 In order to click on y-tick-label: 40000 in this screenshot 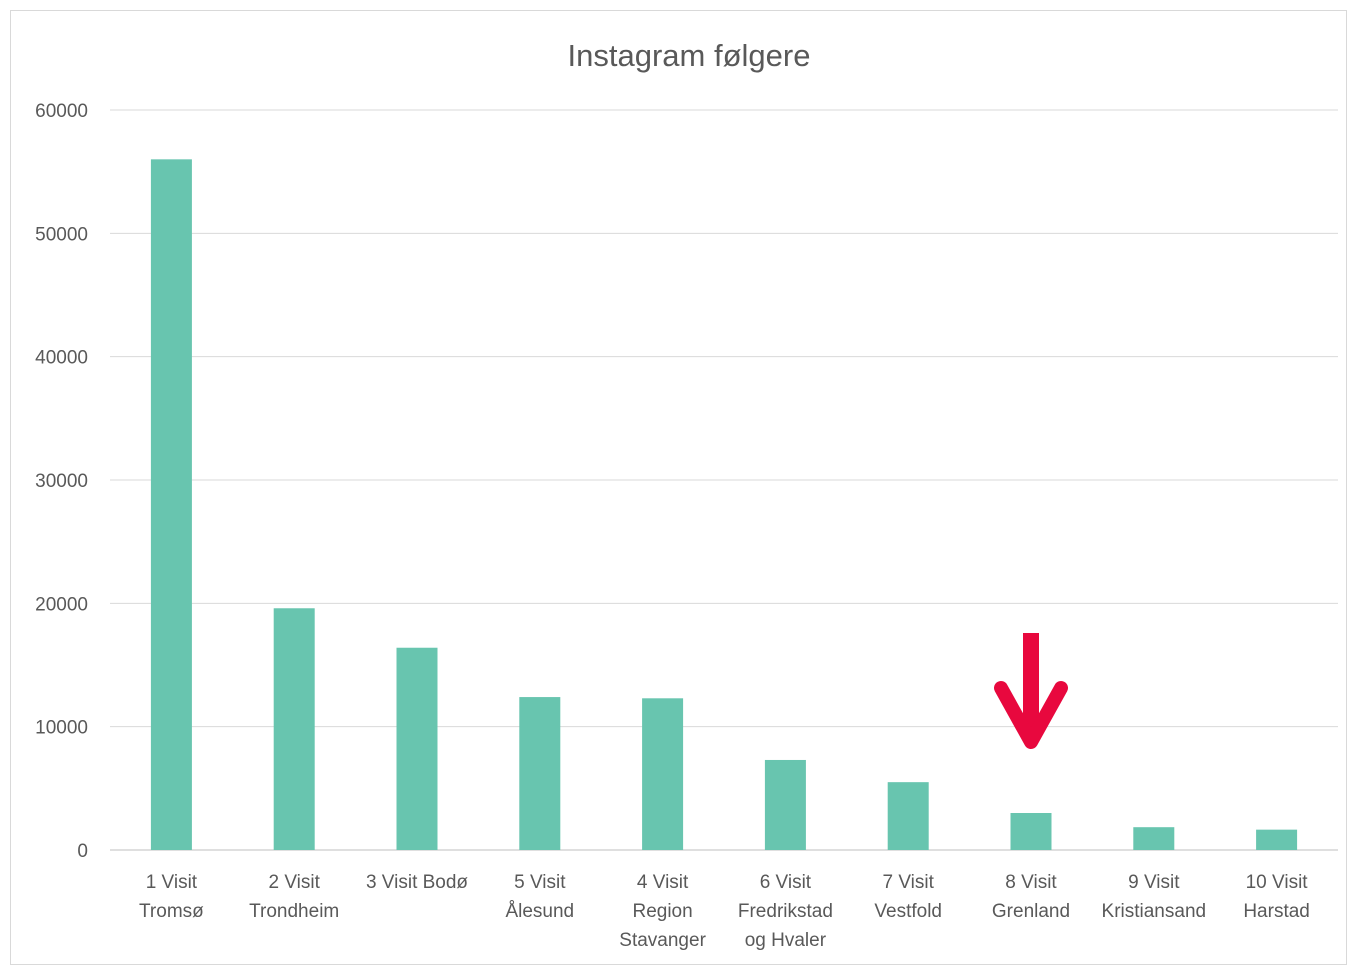, I will do `click(61, 358)`.